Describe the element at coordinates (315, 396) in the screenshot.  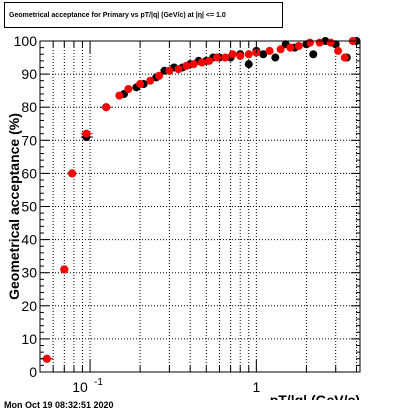
I see `x-axis-label: pT/|q| (GeV/c)` at that location.